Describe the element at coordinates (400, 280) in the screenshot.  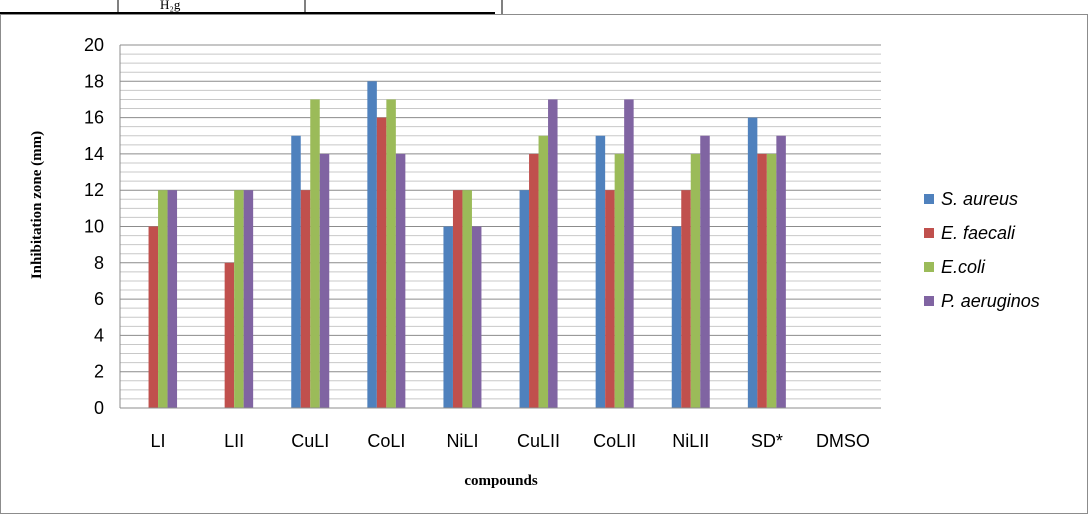
I see `bar-CoLI-p-aeruginos` at that location.